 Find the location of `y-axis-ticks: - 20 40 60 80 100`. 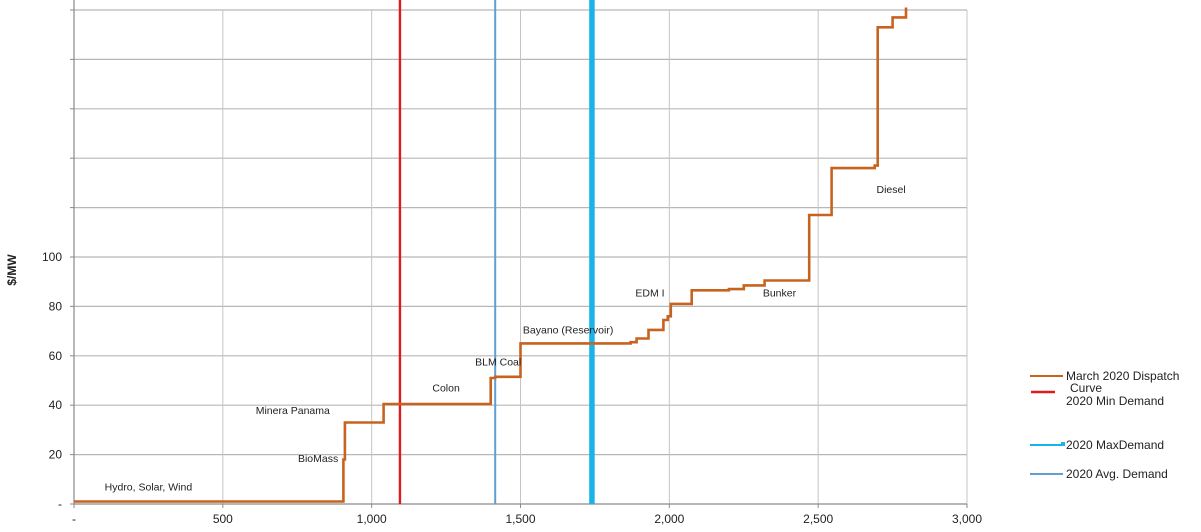

y-axis-ticks: - 20 40 60 80 100 is located at coordinates (58, 260).